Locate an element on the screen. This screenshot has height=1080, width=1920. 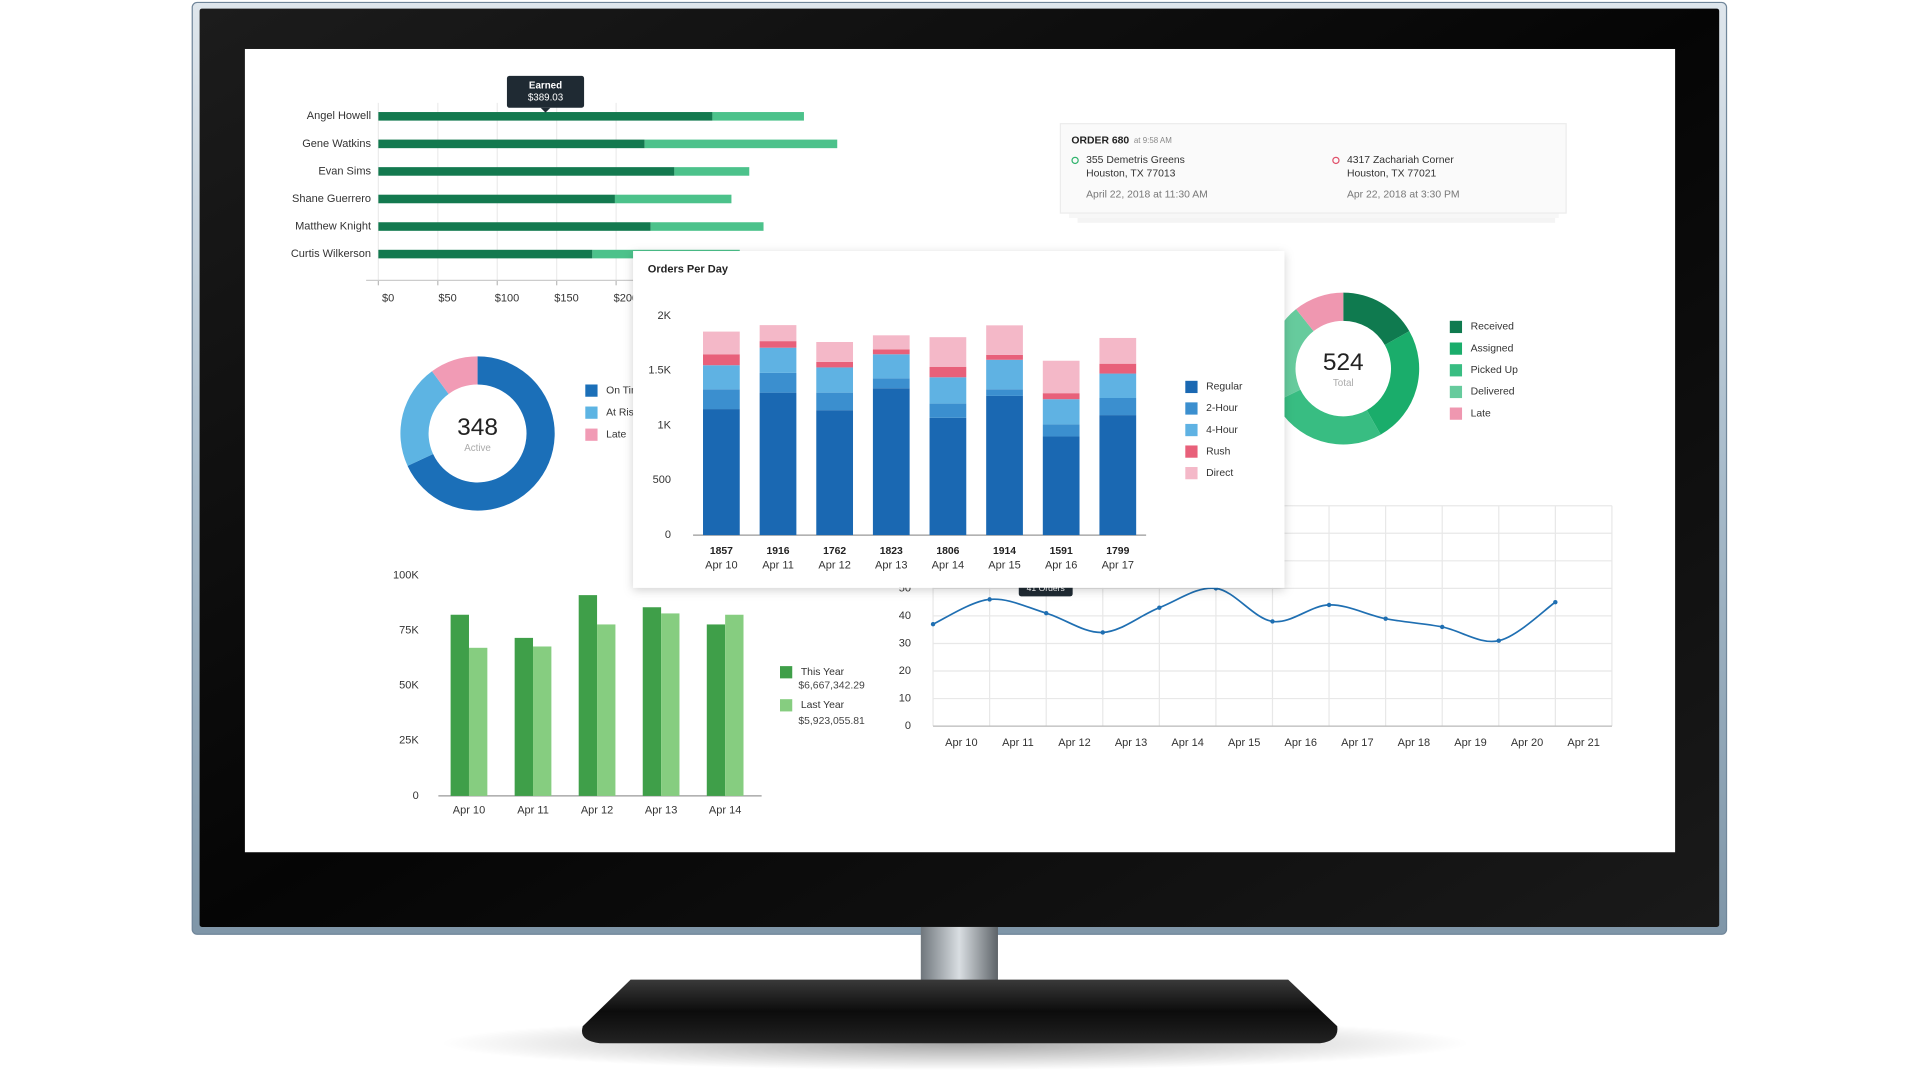
y-tick-label: 75K is located at coordinates (409, 631).